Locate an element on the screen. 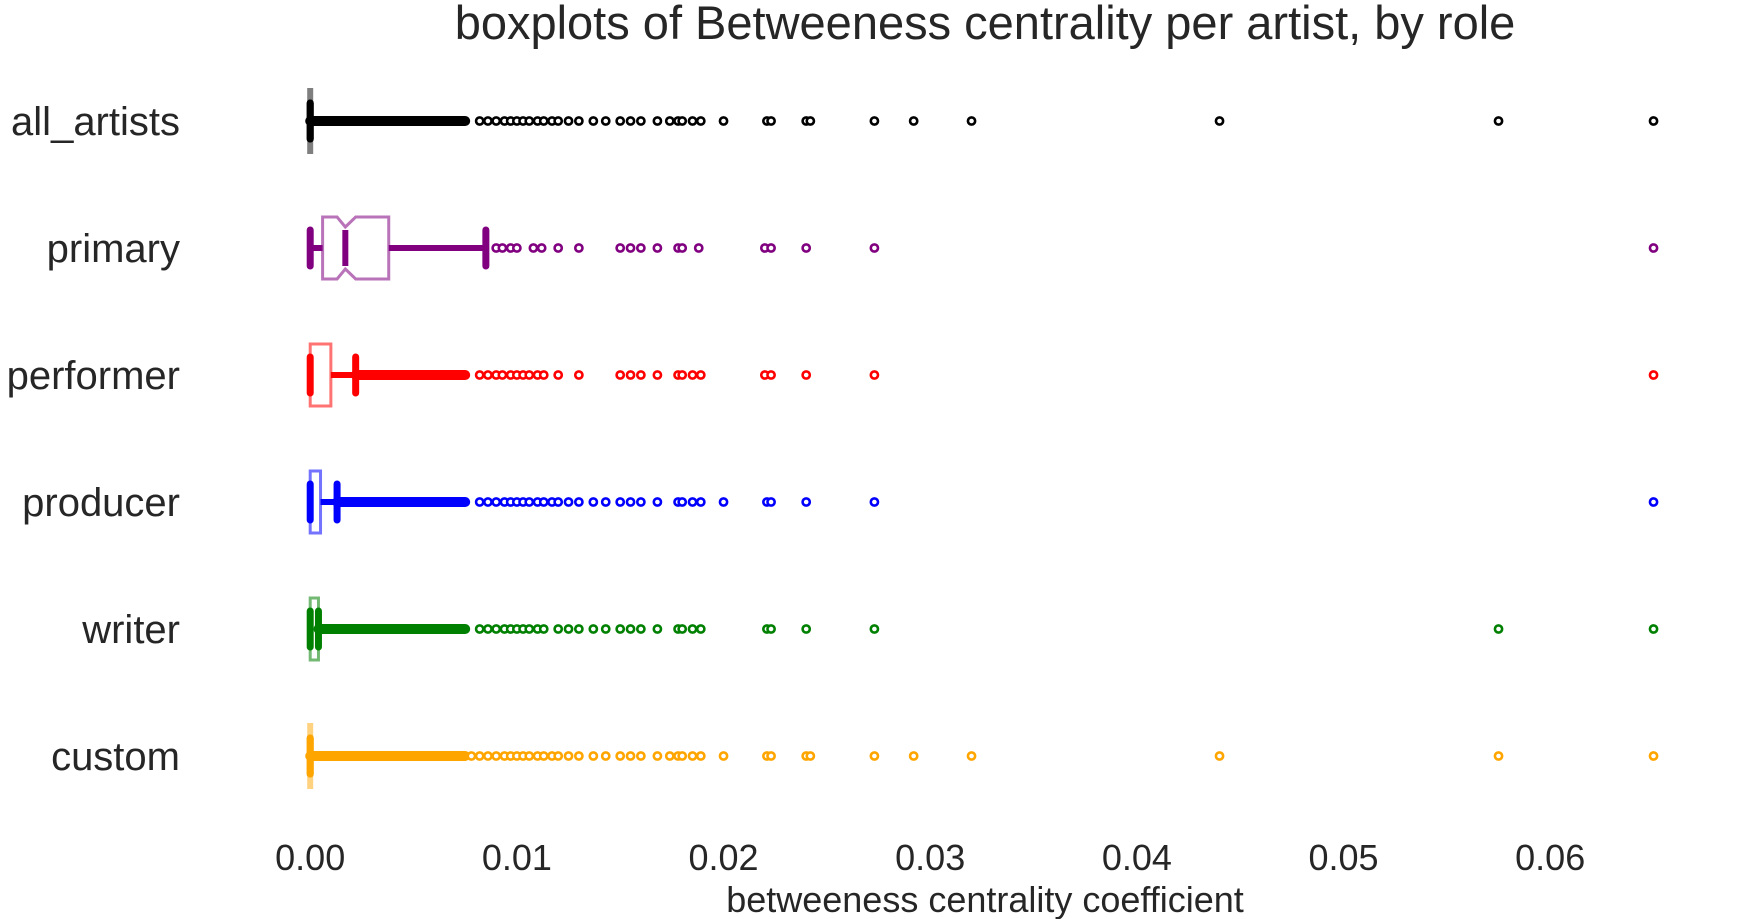 This screenshot has width=1749, height=919. category-label-writer: writer is located at coordinates (130, 630).